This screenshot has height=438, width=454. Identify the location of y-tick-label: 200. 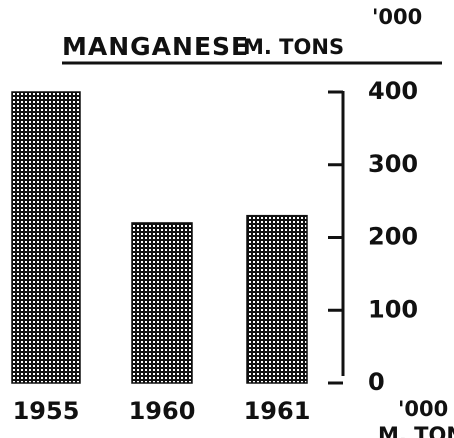
(393, 237).